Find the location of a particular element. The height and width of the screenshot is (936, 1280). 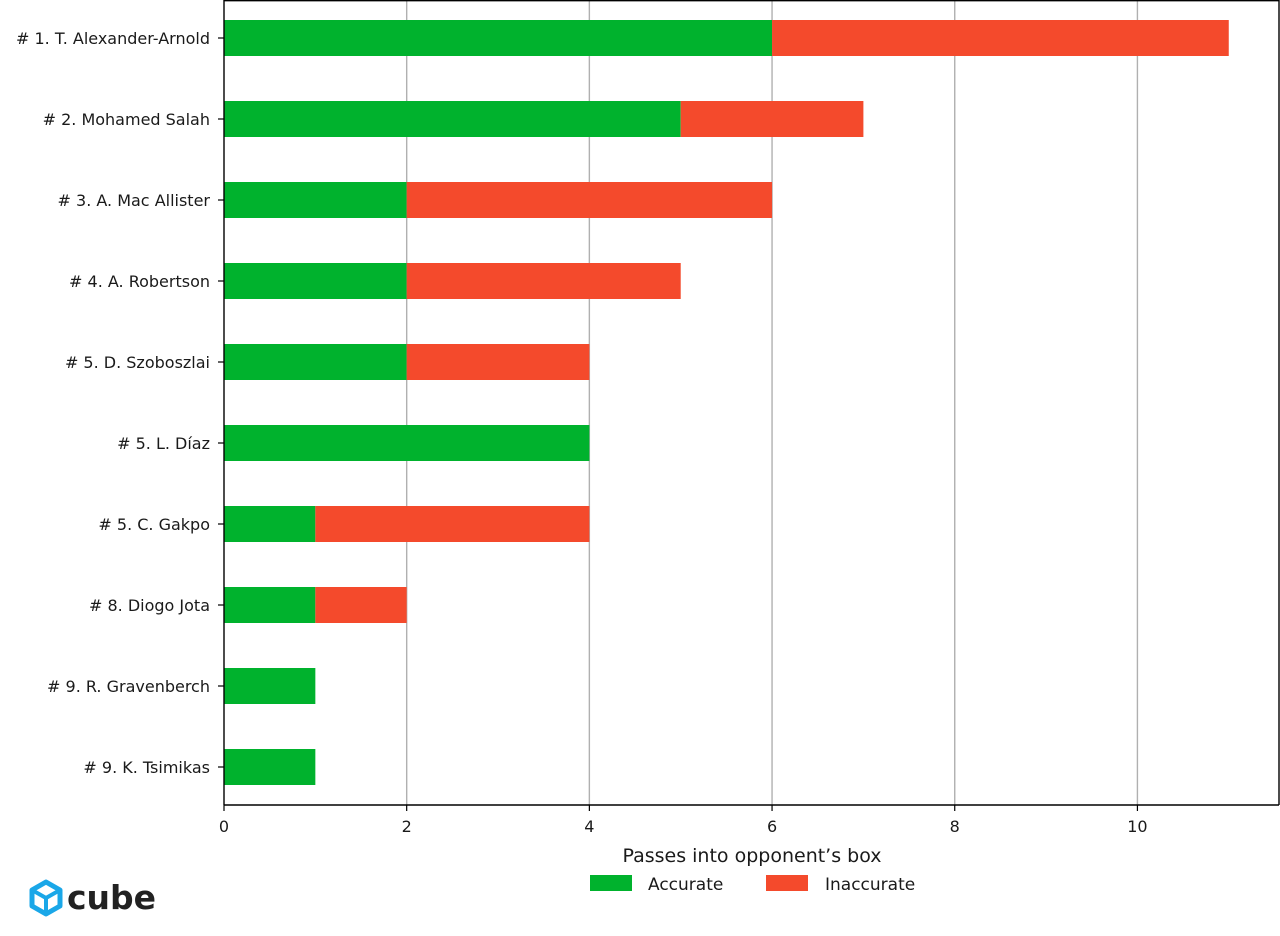

watermark: cube is located at coordinates (92, 897).